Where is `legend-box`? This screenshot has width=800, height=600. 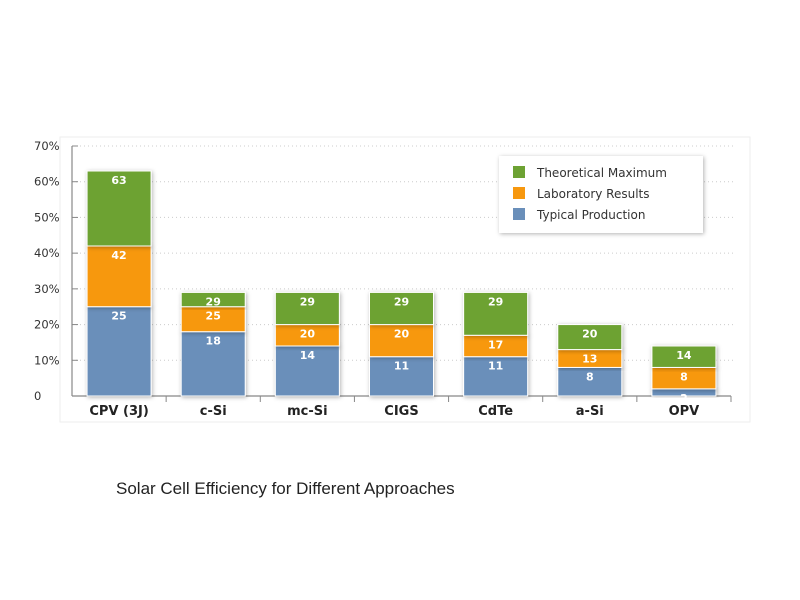 legend-box is located at coordinates (601, 194).